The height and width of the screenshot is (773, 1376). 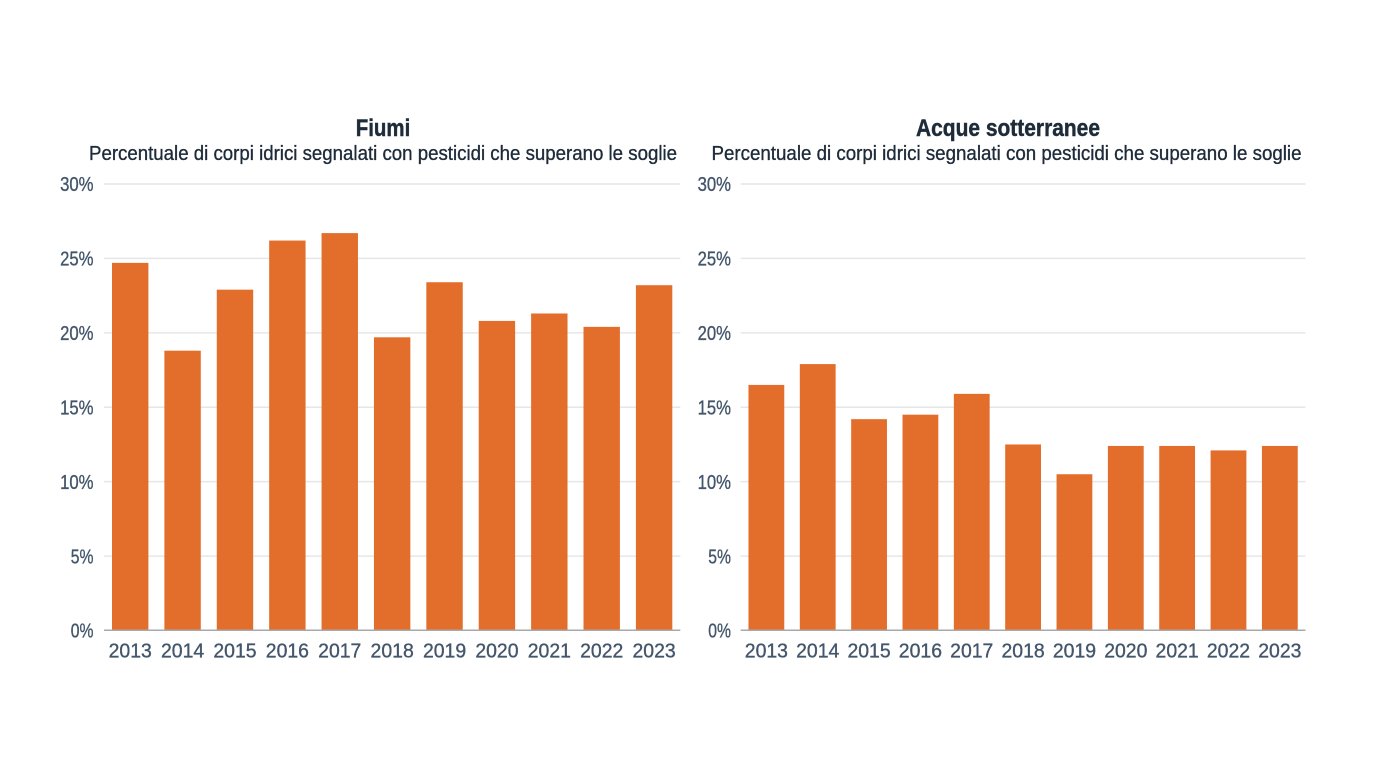 What do you see at coordinates (383, 128) in the screenshot?
I see `svg-text: Fiumi` at bounding box center [383, 128].